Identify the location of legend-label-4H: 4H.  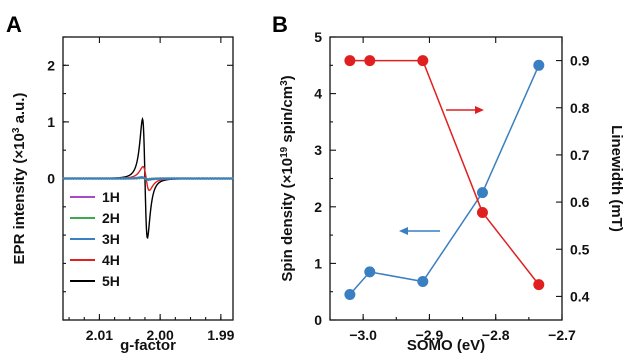
(111, 260).